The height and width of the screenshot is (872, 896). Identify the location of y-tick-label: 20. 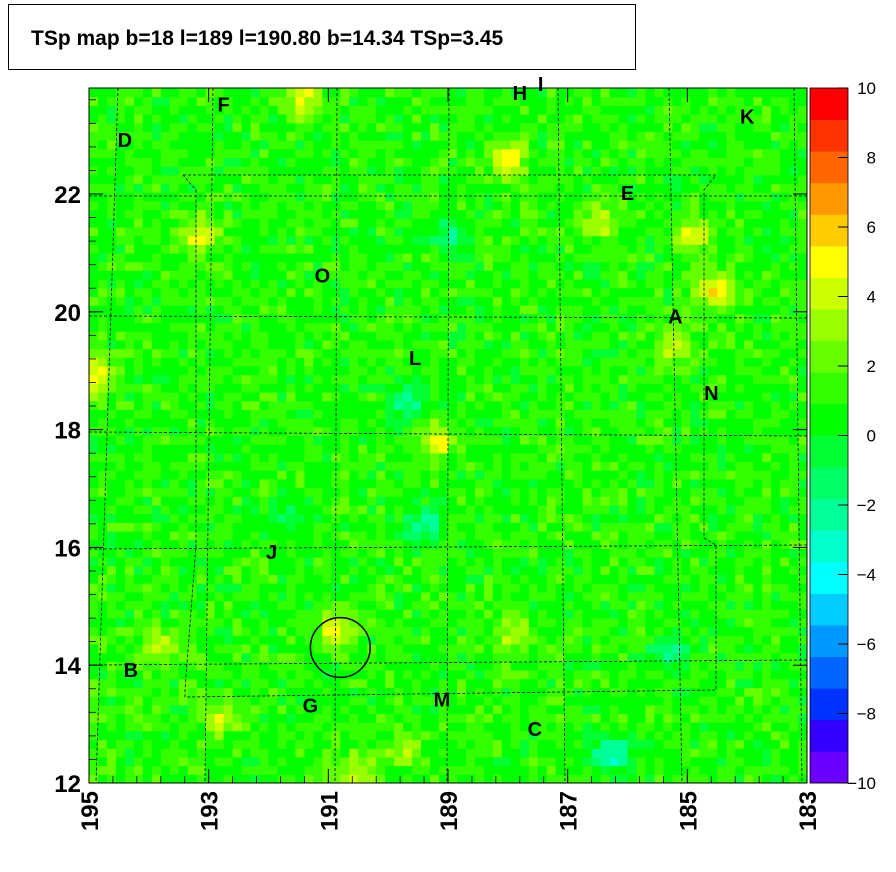
(67, 313).